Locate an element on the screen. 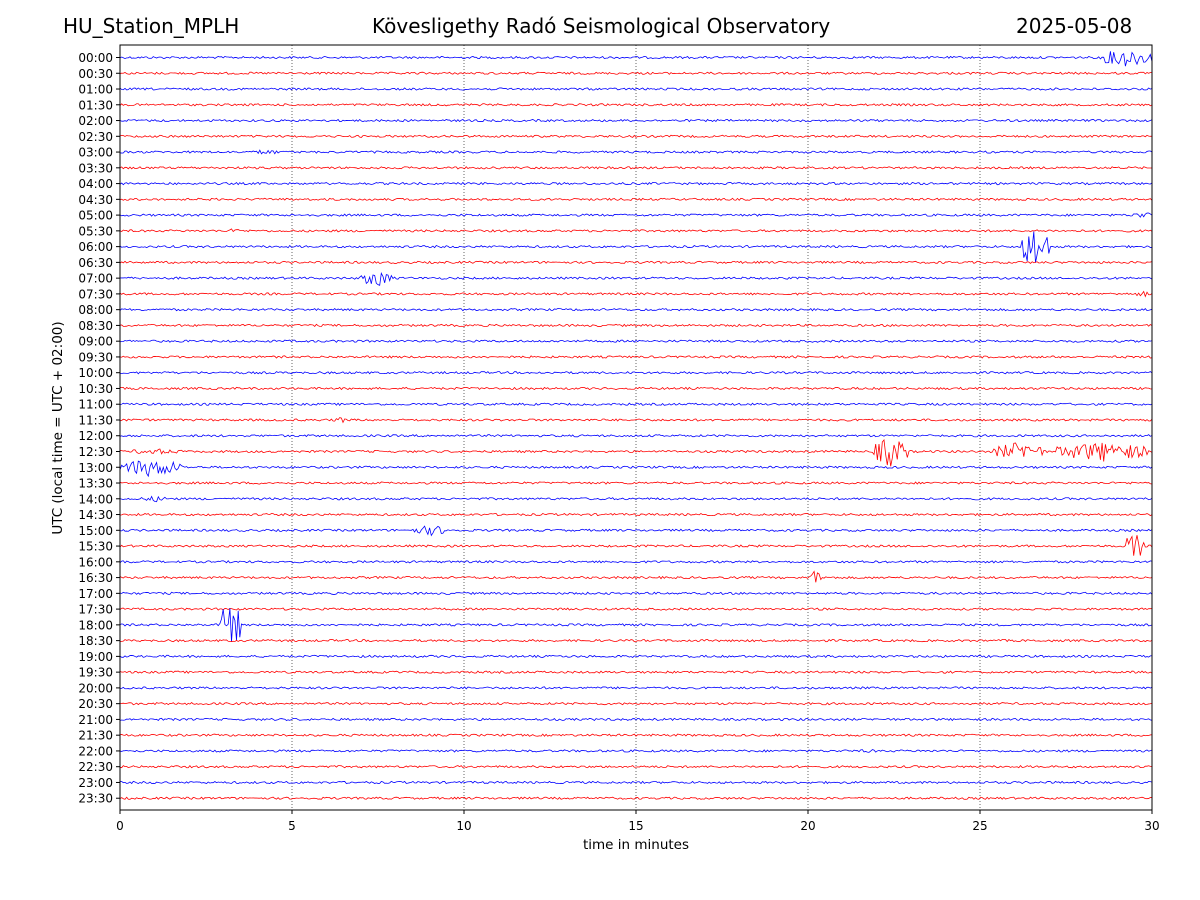 Image resolution: width=1200 pixels, height=900 pixels. trace-2030 is located at coordinates (636, 704).